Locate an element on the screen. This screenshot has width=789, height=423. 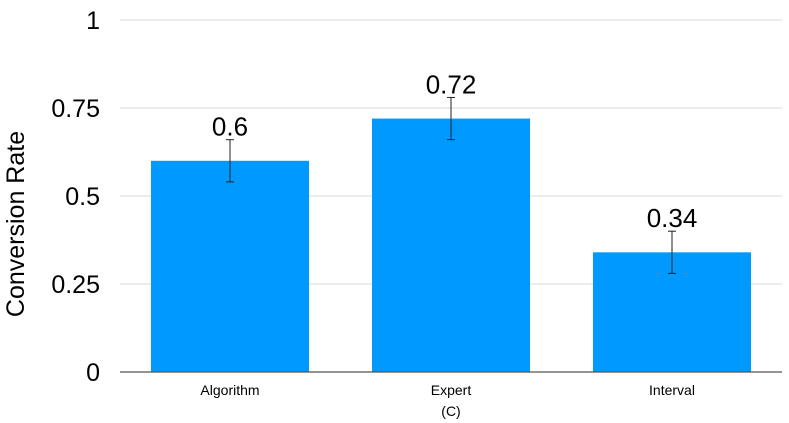
category-label-algorithm: Algorithm is located at coordinates (229, 390).